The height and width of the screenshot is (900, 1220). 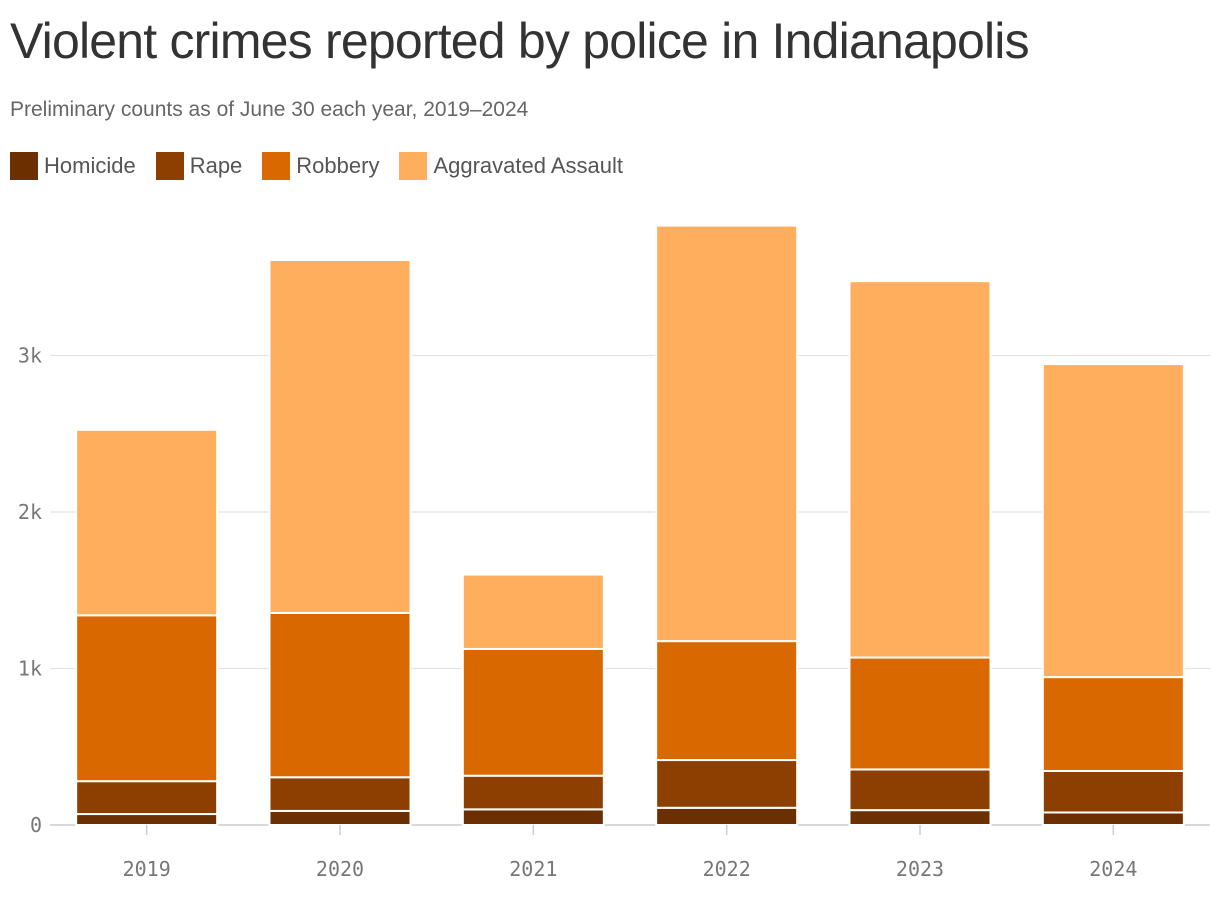 What do you see at coordinates (340, 869) in the screenshot?
I see `x-tick-label: 2020` at bounding box center [340, 869].